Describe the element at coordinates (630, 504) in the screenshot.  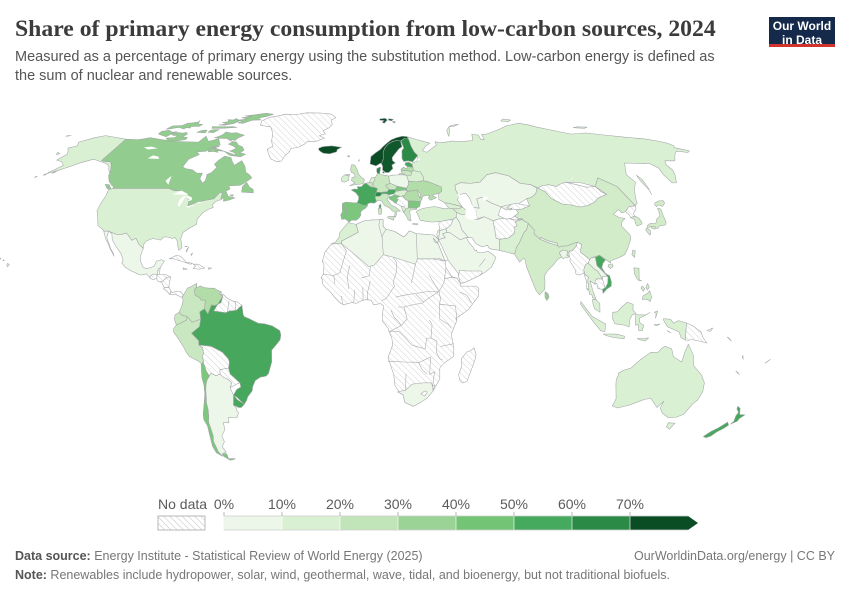
I see `svg-text: 70%` at that location.